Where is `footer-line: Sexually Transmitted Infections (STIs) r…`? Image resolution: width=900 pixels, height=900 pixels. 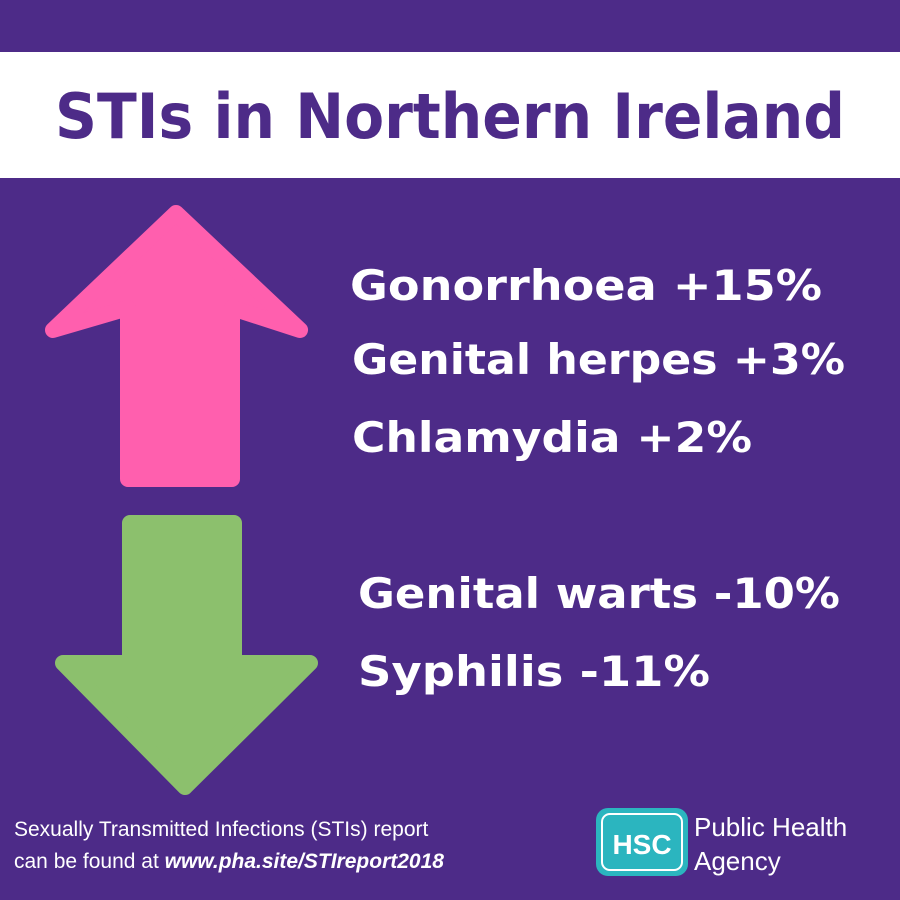 footer-line: Sexually Transmitted Infections (STIs) r… is located at coordinates (221, 829).